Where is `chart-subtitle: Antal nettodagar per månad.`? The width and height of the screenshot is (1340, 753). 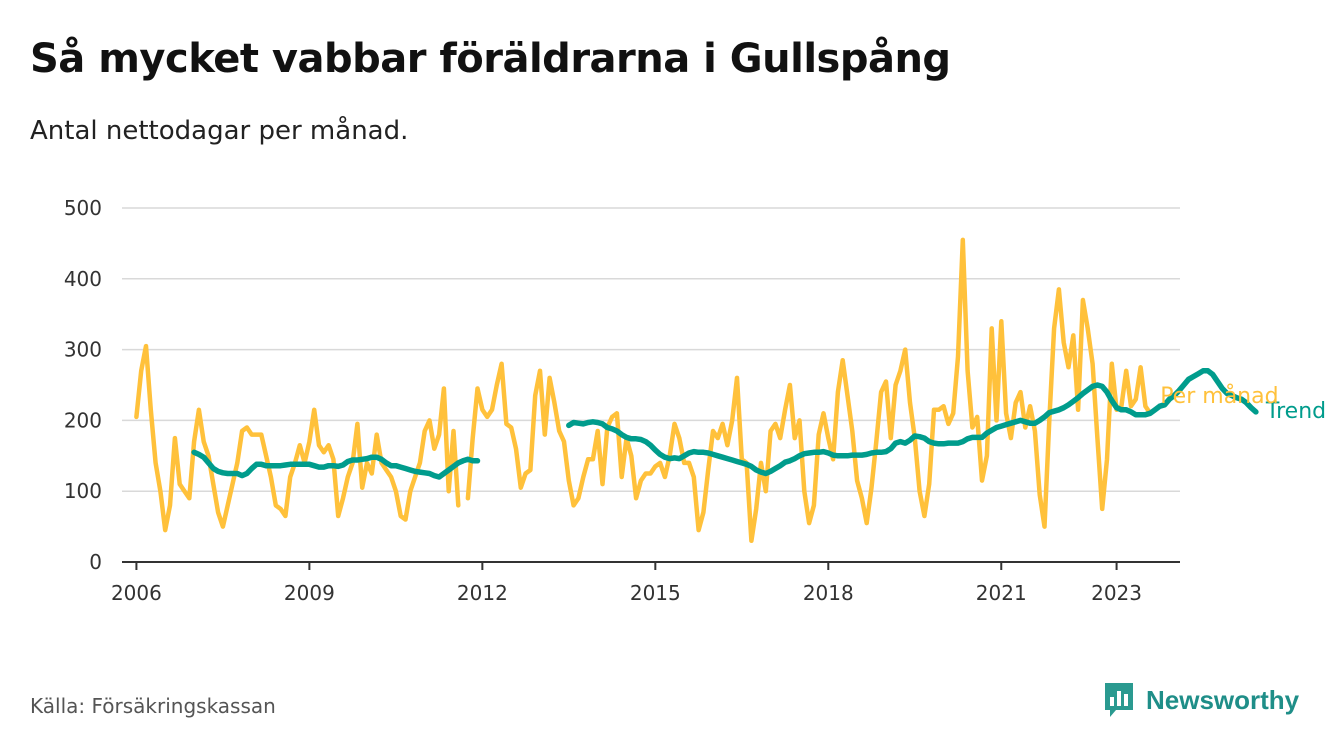 chart-subtitle: Antal nettodagar per månad. is located at coordinates (219, 131).